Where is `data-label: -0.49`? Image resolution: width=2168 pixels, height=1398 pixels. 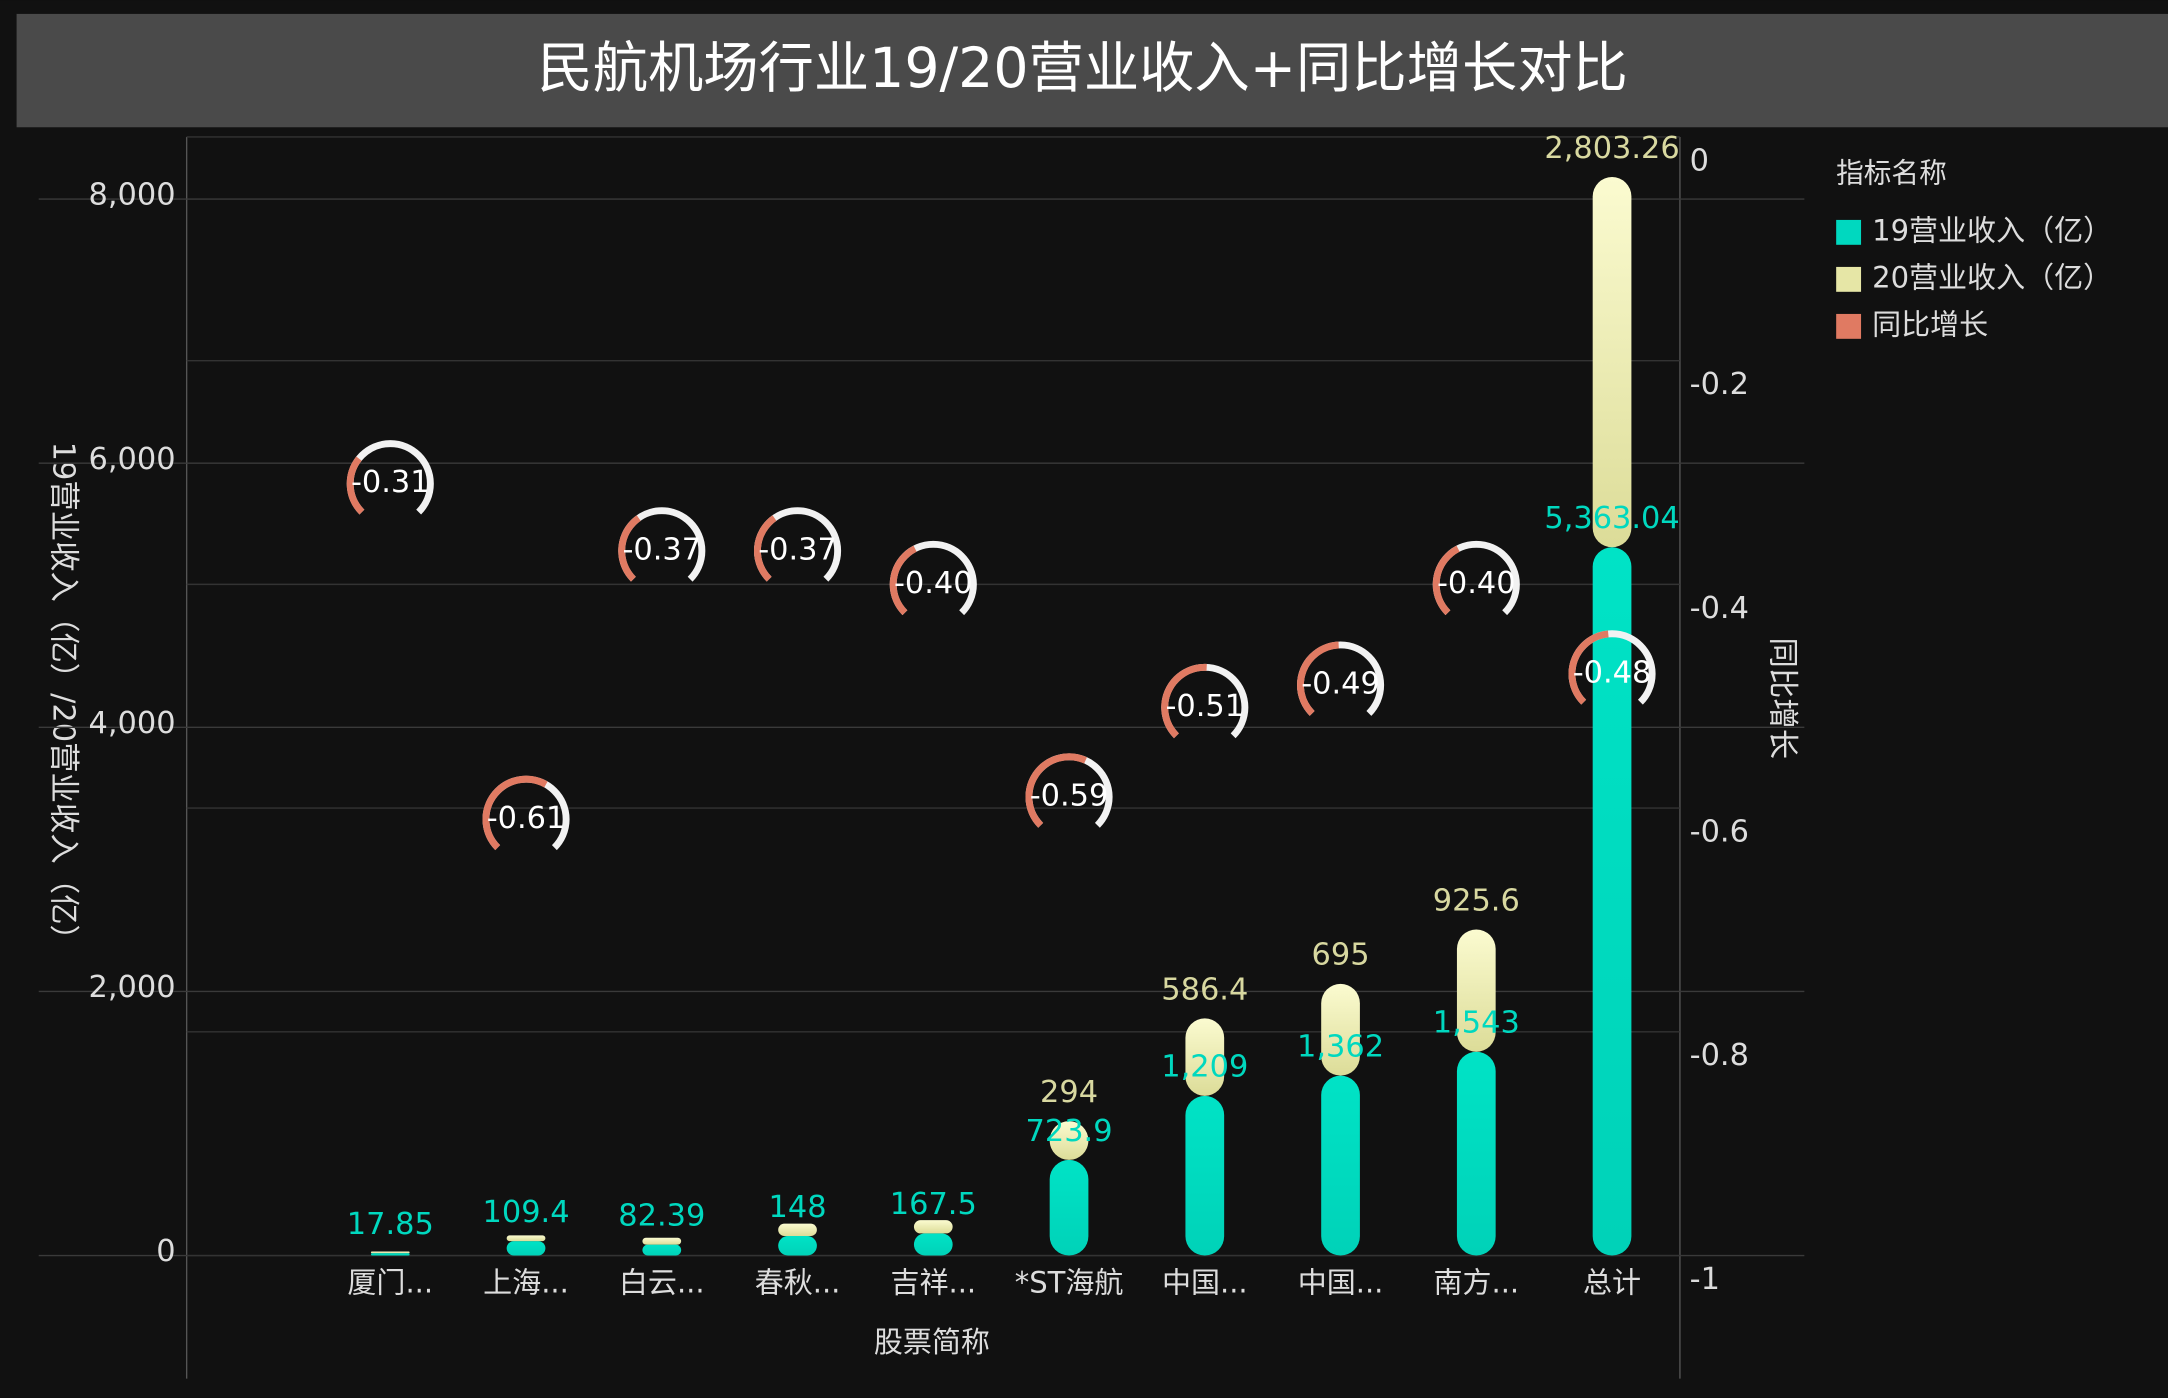
data-label: -0.49 is located at coordinates (1340, 684).